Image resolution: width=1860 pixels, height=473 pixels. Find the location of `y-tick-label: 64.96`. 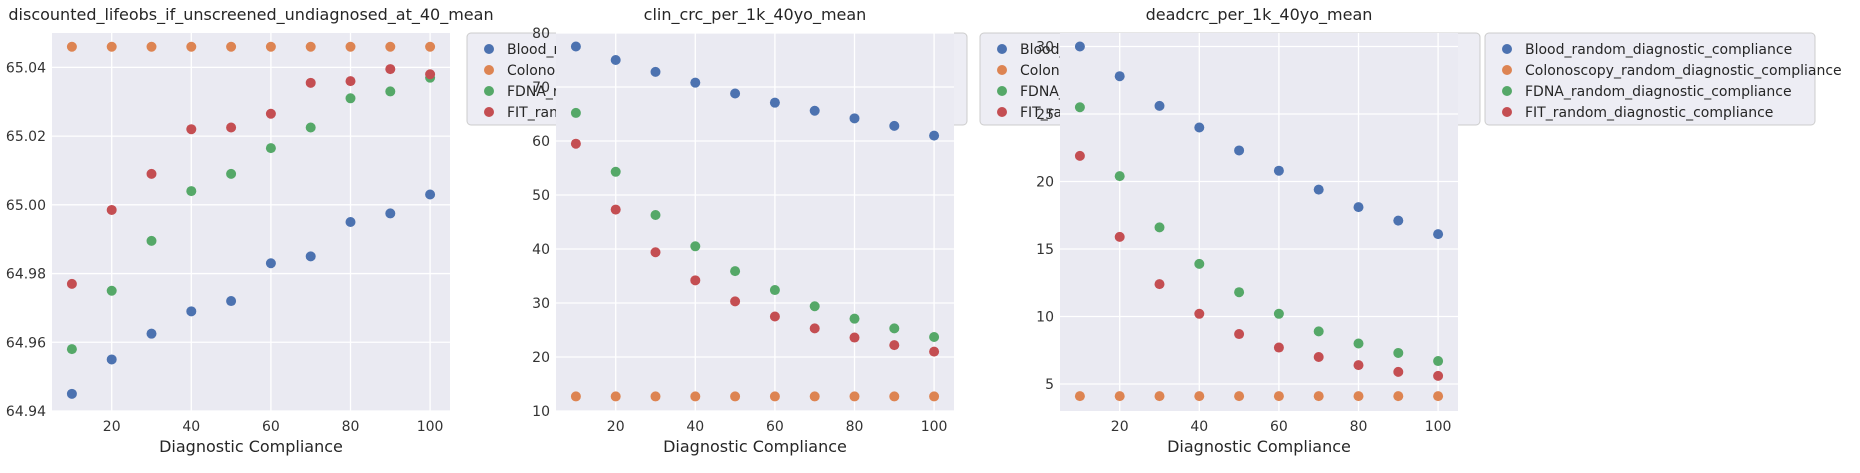

y-tick-label: 64.96 is located at coordinates (26, 343).